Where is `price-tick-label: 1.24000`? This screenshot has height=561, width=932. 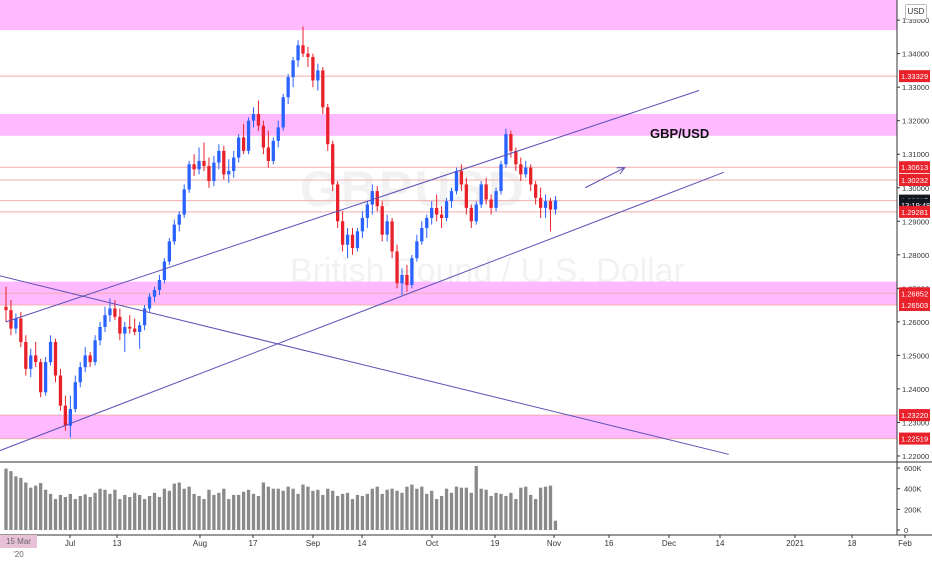
price-tick-label: 1.24000 is located at coordinates (915, 389).